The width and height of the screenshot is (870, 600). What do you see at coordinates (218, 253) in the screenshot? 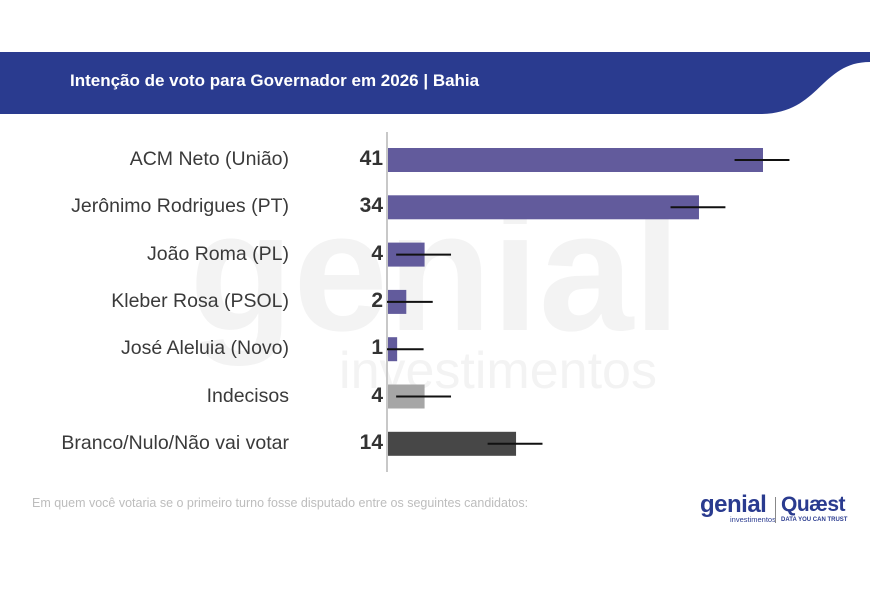
I see `category-label: João Roma (PL)` at bounding box center [218, 253].